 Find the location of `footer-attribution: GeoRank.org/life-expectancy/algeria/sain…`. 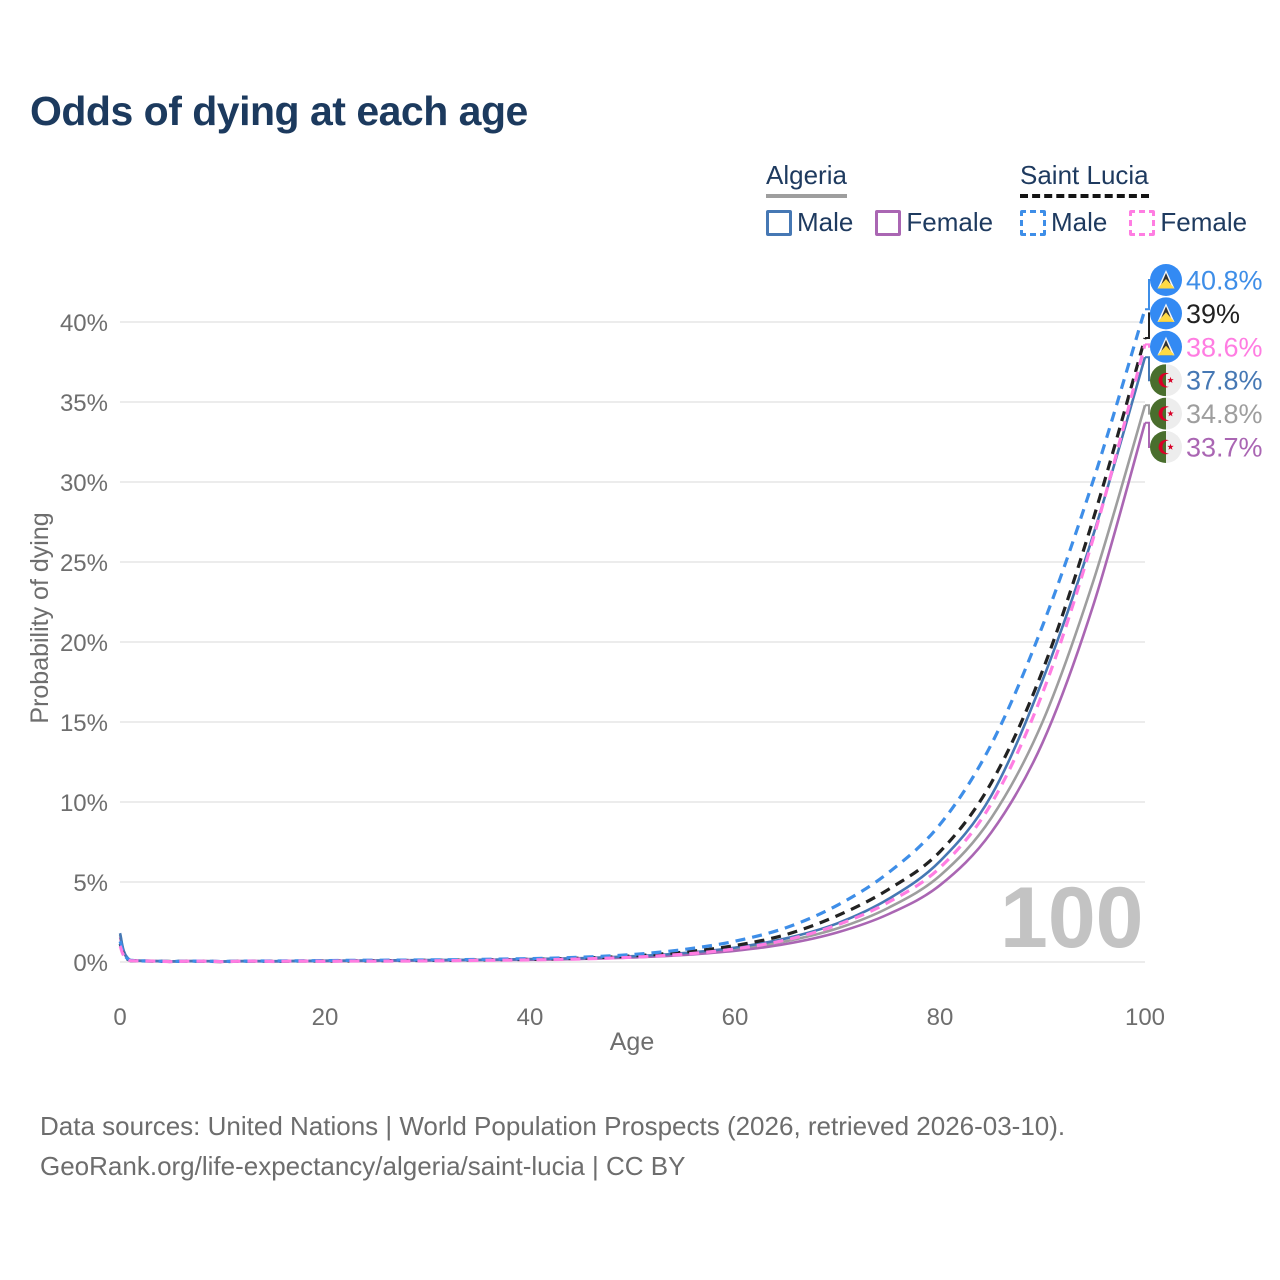

footer-attribution: GeoRank.org/life-expectancy/algeria/sain… is located at coordinates (363, 1166).